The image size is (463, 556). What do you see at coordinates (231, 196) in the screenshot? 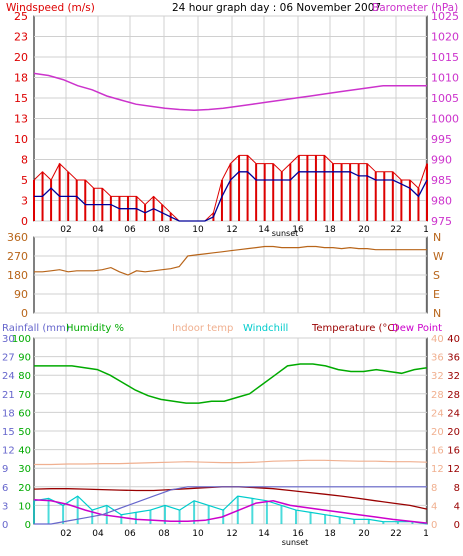
I see `wind-average-line` at bounding box center [231, 196].